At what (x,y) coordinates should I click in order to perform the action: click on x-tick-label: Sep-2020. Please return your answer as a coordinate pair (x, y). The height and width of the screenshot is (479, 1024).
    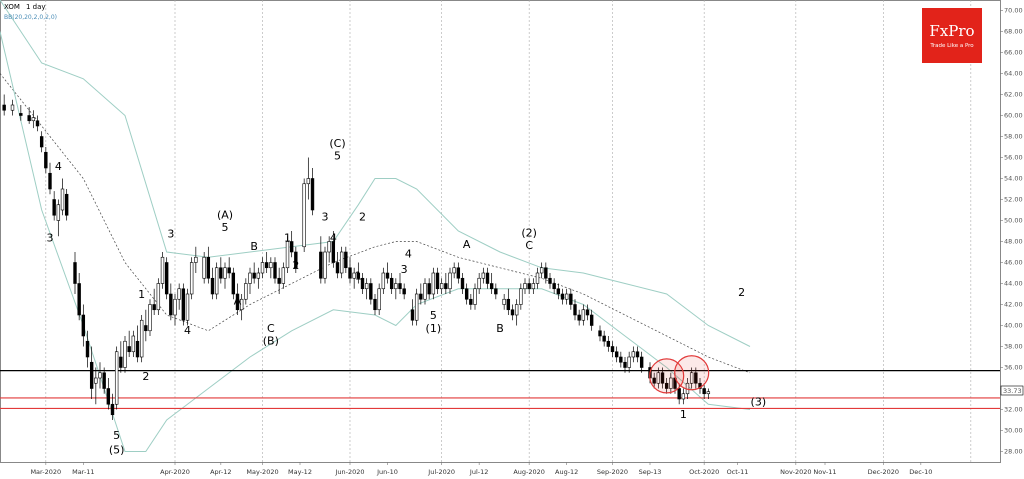
    Looking at the image, I should click on (612, 472).